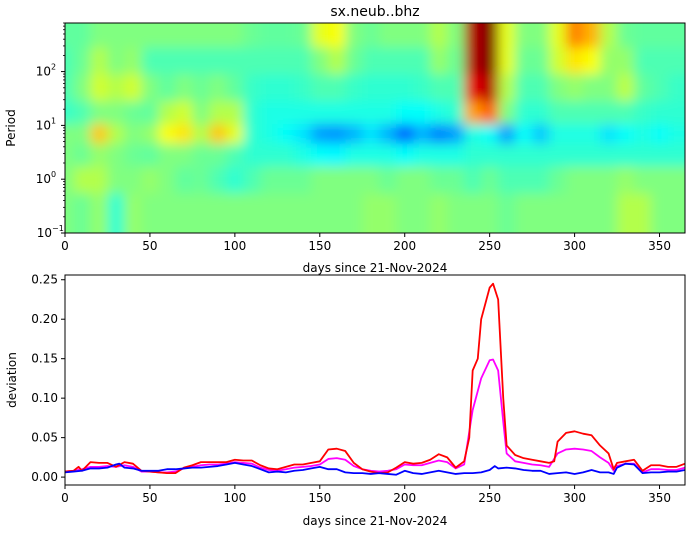  Describe the element at coordinates (44, 477) in the screenshot. I see `y-tick-label: 0.00` at that location.